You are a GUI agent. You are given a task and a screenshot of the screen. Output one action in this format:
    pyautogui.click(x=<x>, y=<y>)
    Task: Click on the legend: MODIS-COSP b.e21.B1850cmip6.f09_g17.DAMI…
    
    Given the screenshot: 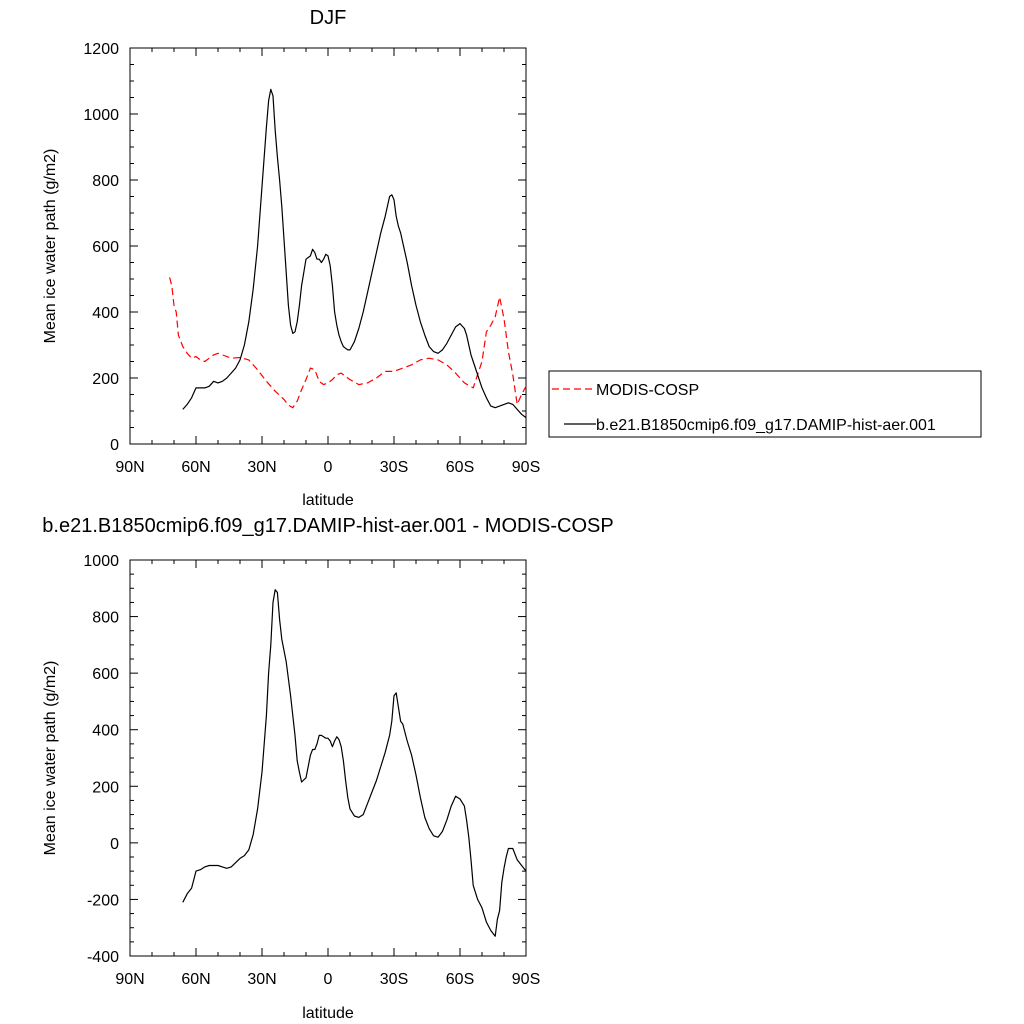 What is the action you would take?
    pyautogui.click(x=765, y=404)
    